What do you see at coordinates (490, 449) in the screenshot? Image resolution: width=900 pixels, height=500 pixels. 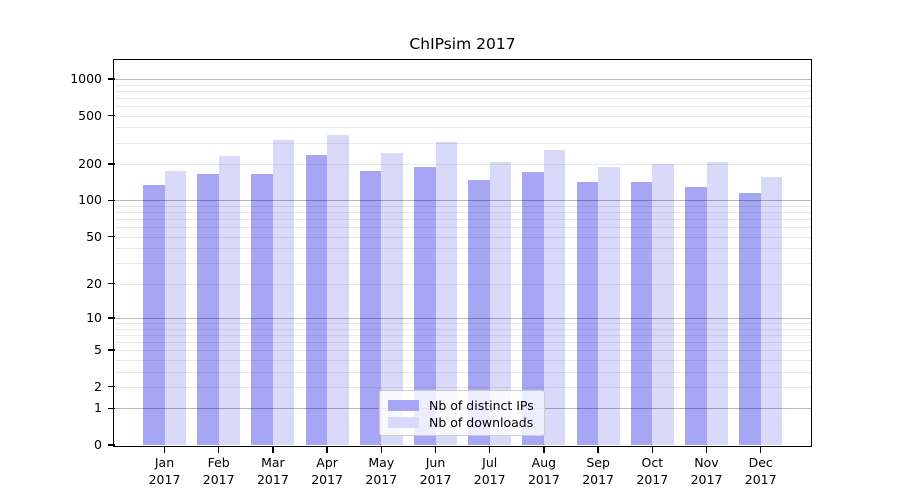 I see `x-tick-jul` at bounding box center [490, 449].